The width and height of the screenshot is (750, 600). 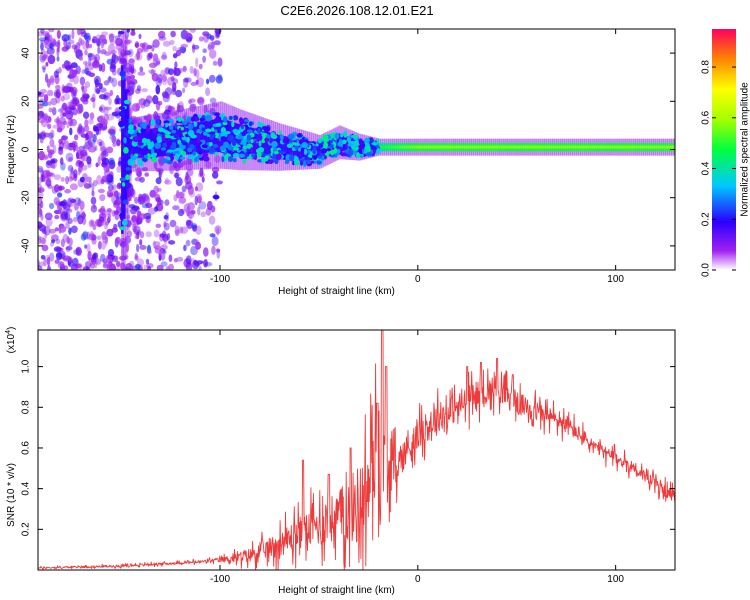 What do you see at coordinates (11, 149) in the screenshot?
I see `spectrogram-y-label: Frequency (Hz)` at bounding box center [11, 149].